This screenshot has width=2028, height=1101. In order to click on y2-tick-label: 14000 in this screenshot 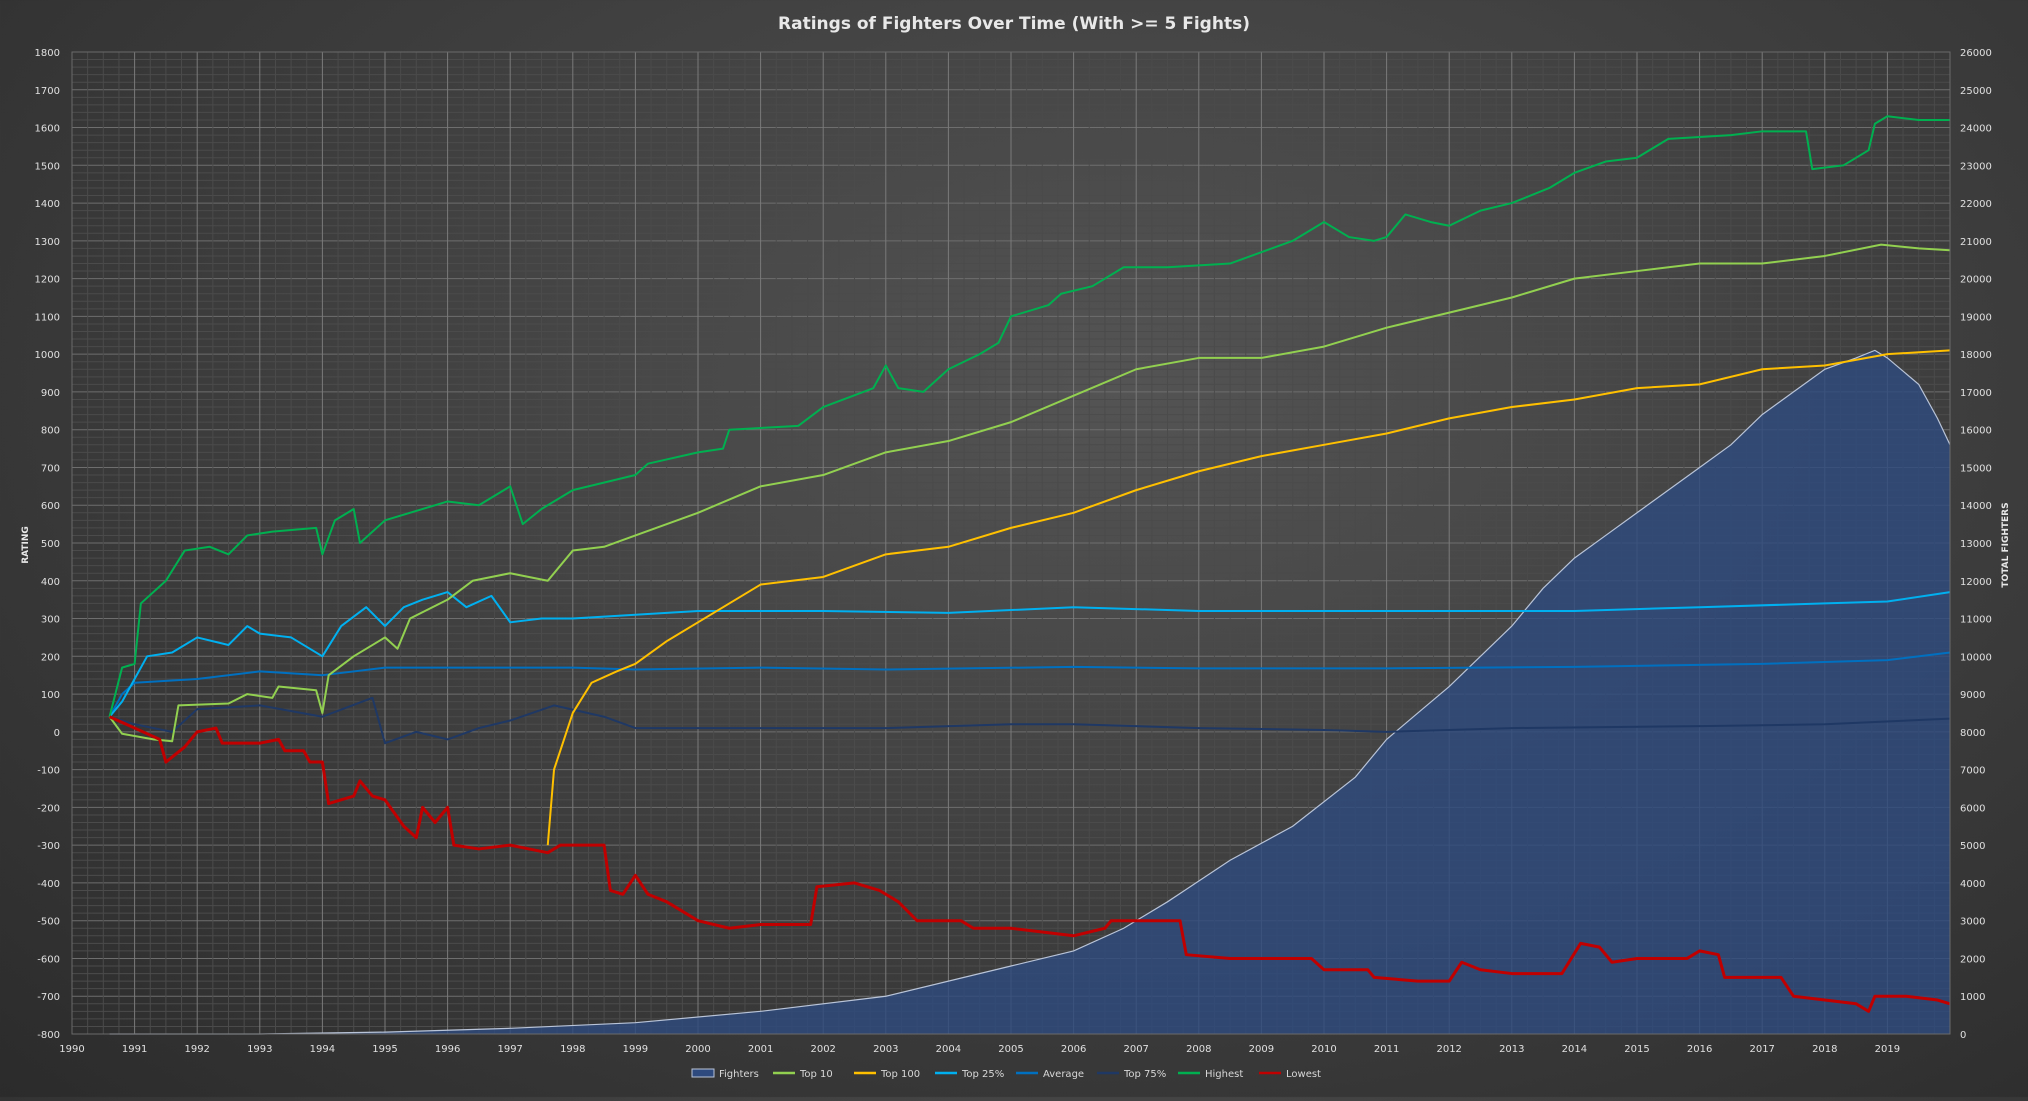, I will do `click(1976, 506)`.